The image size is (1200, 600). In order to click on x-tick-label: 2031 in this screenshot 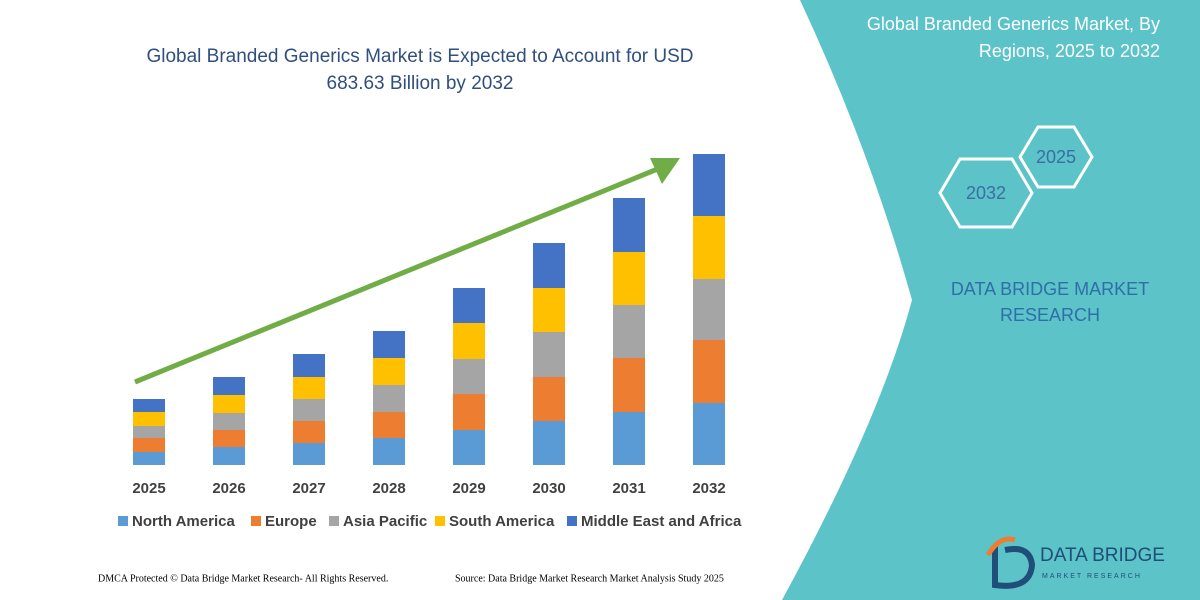, I will do `click(628, 488)`.